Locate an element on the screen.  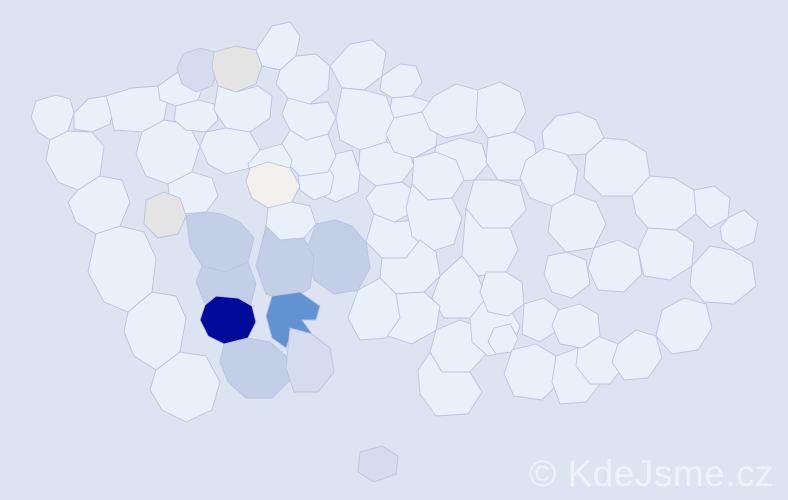
district-ceske-budejovice is located at coordinates (255, 368).